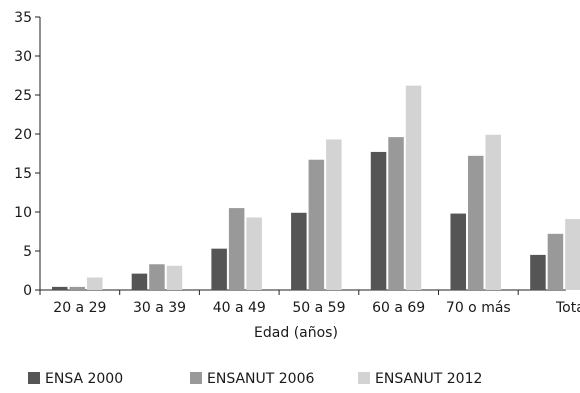 The image size is (580, 393). What do you see at coordinates (428, 379) in the screenshot?
I see `legend-label: ENSANUT 2012` at bounding box center [428, 379].